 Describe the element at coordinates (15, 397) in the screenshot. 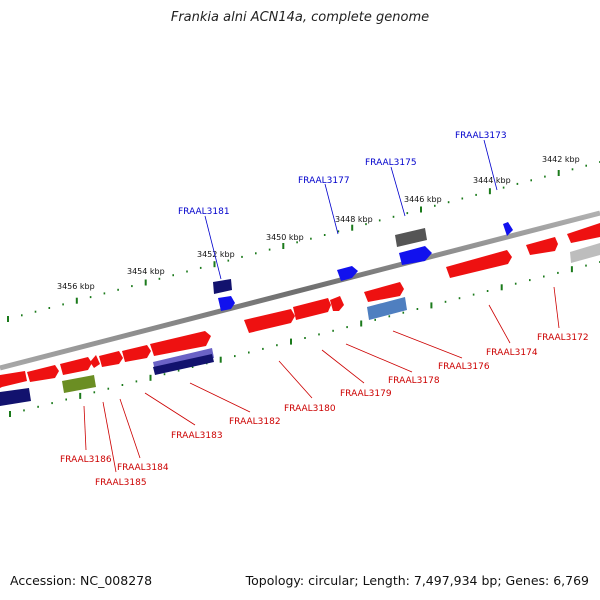

I see `gene-fraal3187` at that location.